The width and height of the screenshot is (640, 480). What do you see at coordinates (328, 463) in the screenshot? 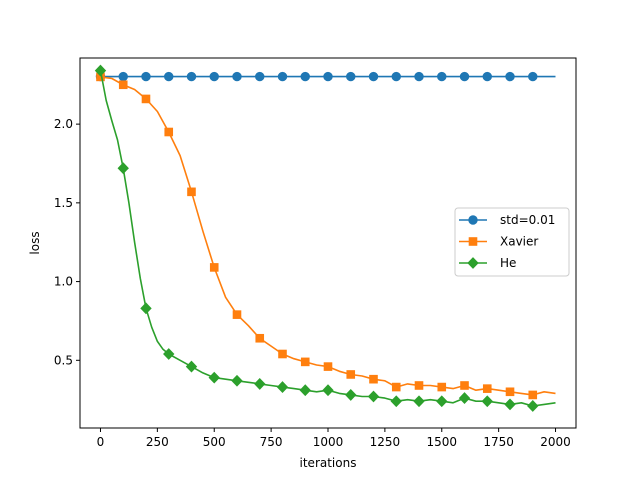
I see `x-axis-label: iterations` at bounding box center [328, 463].